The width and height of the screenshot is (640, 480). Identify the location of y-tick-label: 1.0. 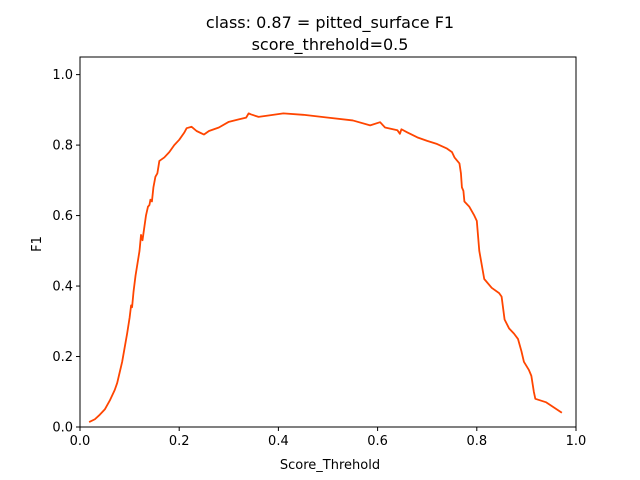
(62, 75).